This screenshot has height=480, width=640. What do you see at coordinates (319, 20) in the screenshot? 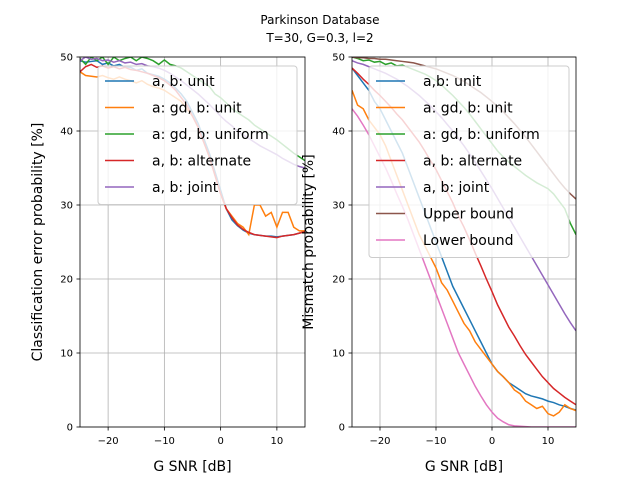
I see `figure-title-line1: Parkinson Database` at bounding box center [319, 20].